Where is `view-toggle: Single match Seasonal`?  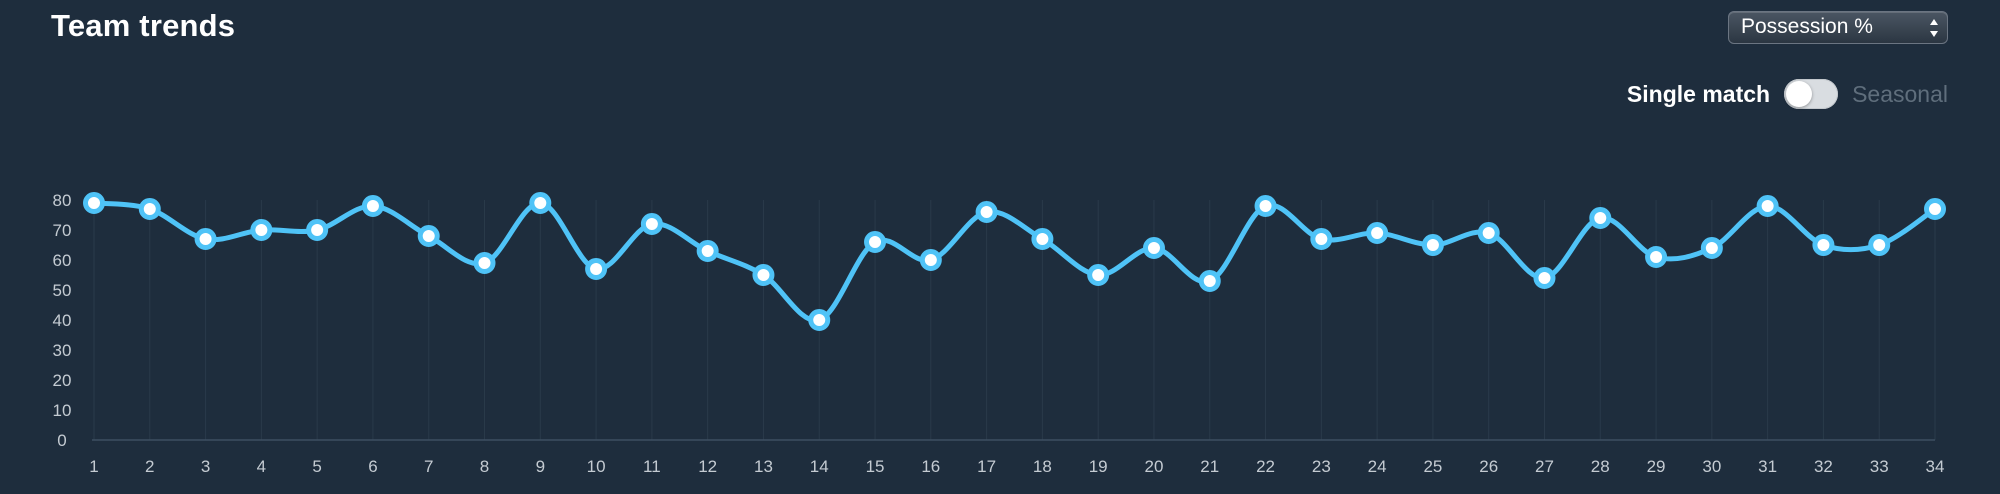
view-toggle: Single match Seasonal is located at coordinates (1787, 94).